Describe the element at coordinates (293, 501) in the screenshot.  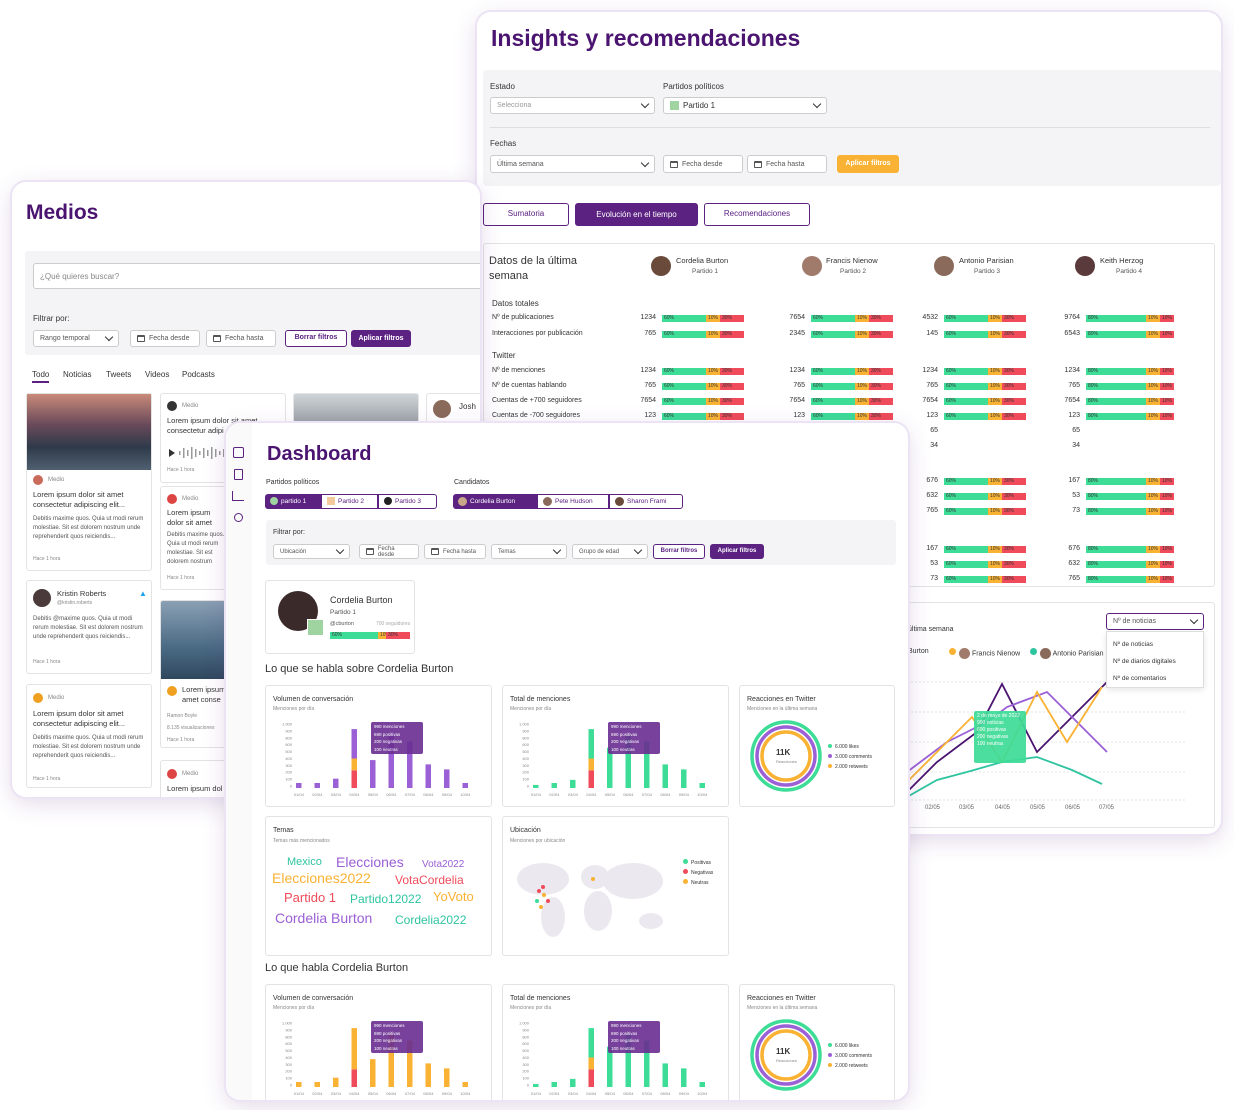
I see `partido-chip-1: partido 1` at that location.